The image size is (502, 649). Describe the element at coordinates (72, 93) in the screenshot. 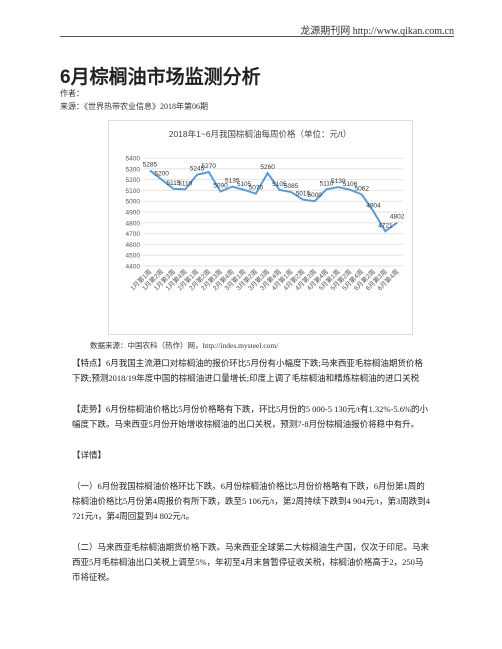

I see `author: 作者：` at that location.